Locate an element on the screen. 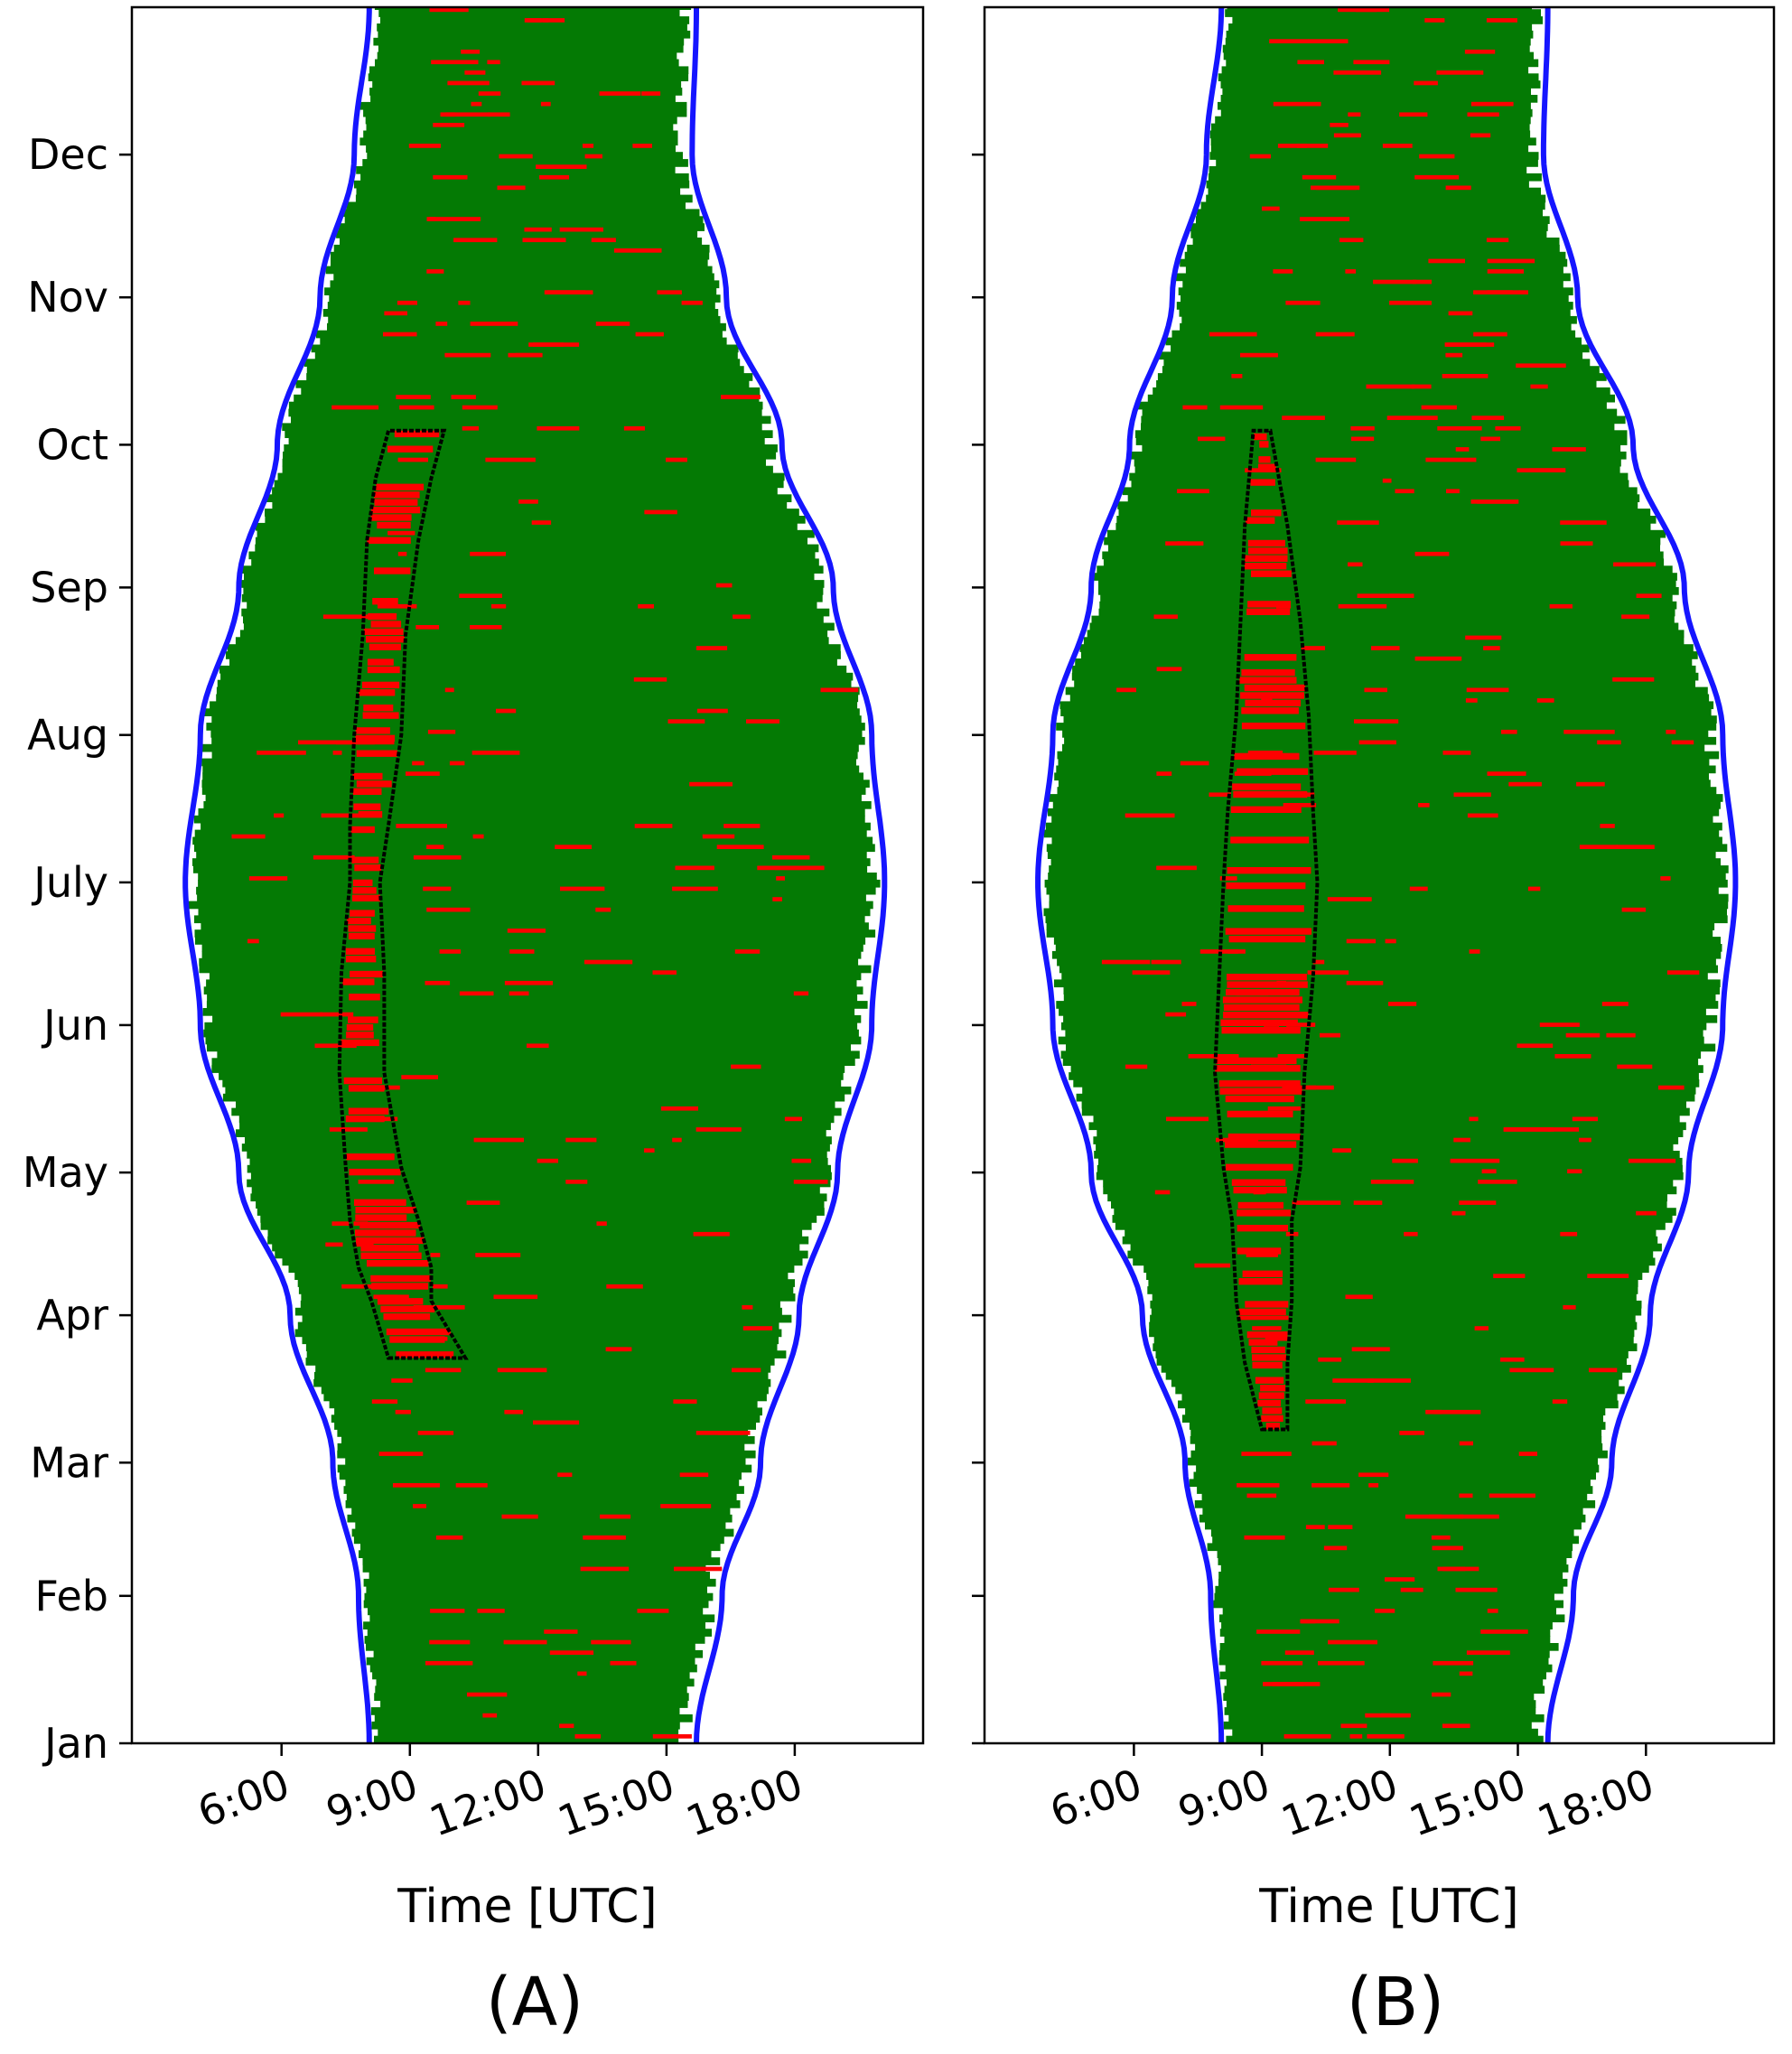 This screenshot has width=1792, height=2054. x-tick-label: 15:00 is located at coordinates (1467, 1803).